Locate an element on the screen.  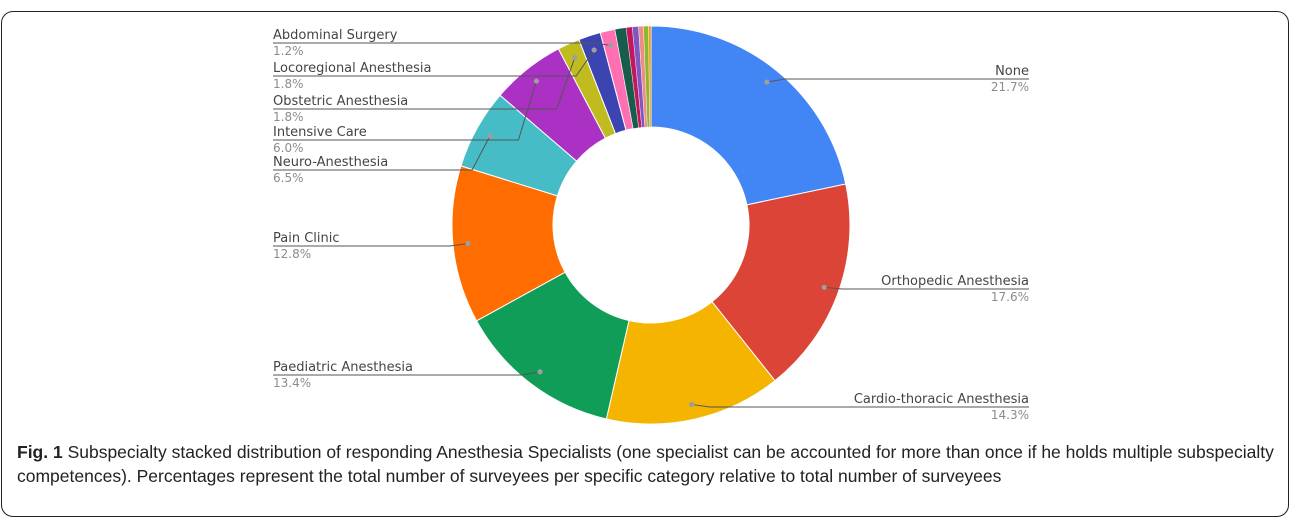
leader-dot-obstetric-anesthesia is located at coordinates (575, 57).